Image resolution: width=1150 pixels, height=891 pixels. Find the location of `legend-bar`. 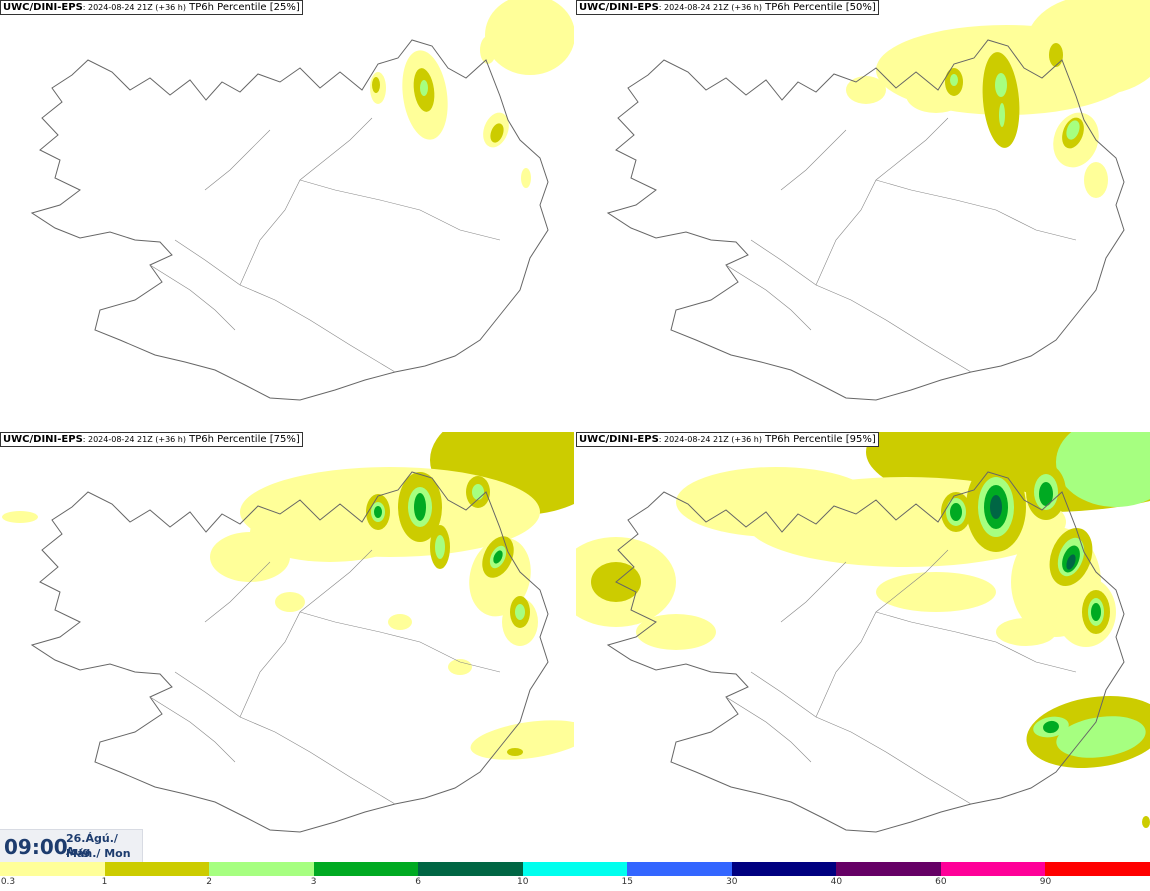

legend-bar is located at coordinates (575, 869).